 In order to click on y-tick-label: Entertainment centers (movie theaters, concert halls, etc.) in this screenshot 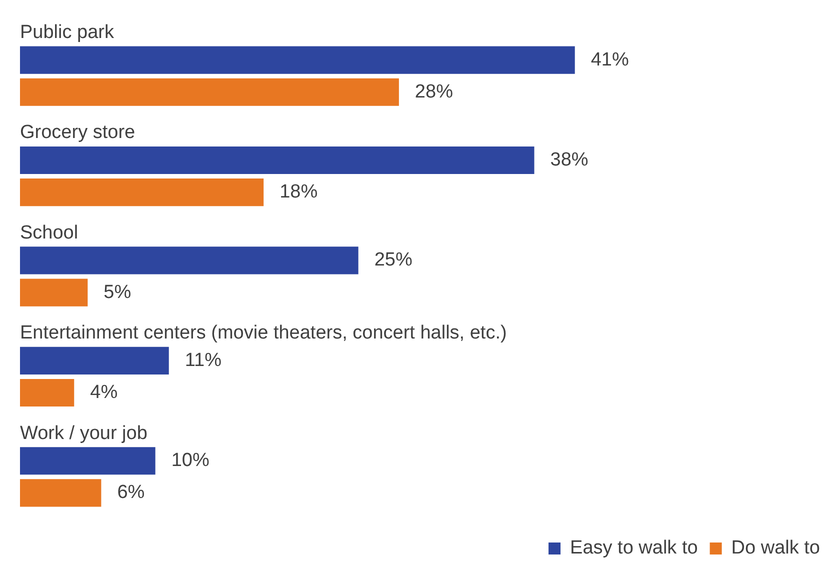, I will do `click(263, 333)`.